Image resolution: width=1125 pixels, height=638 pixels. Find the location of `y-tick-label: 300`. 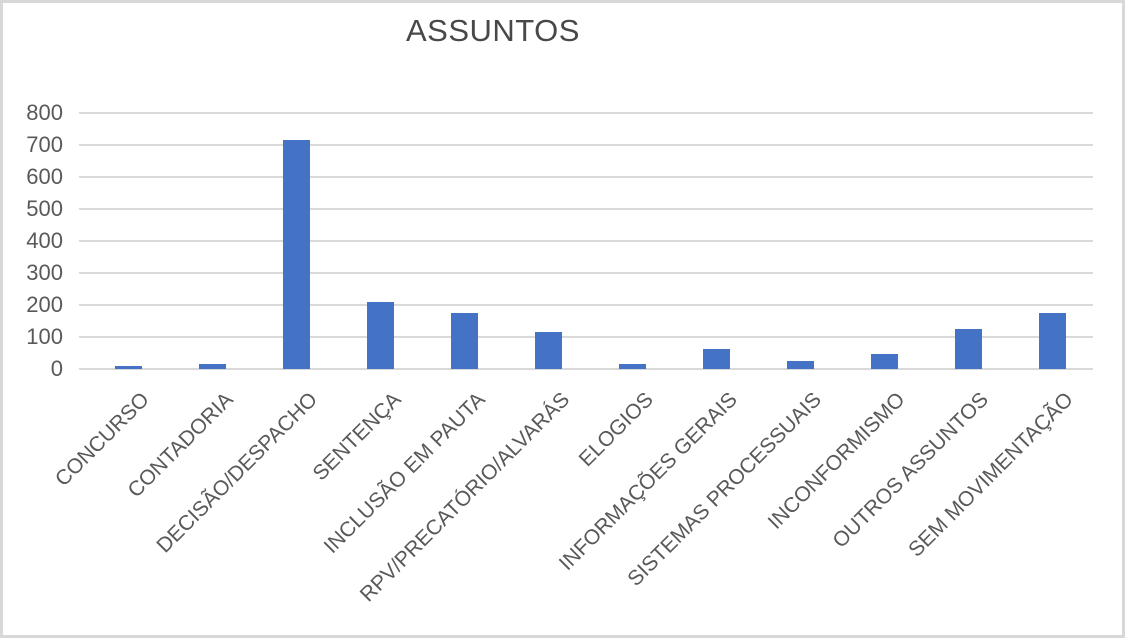

y-tick-label: 300 is located at coordinates (44, 272).